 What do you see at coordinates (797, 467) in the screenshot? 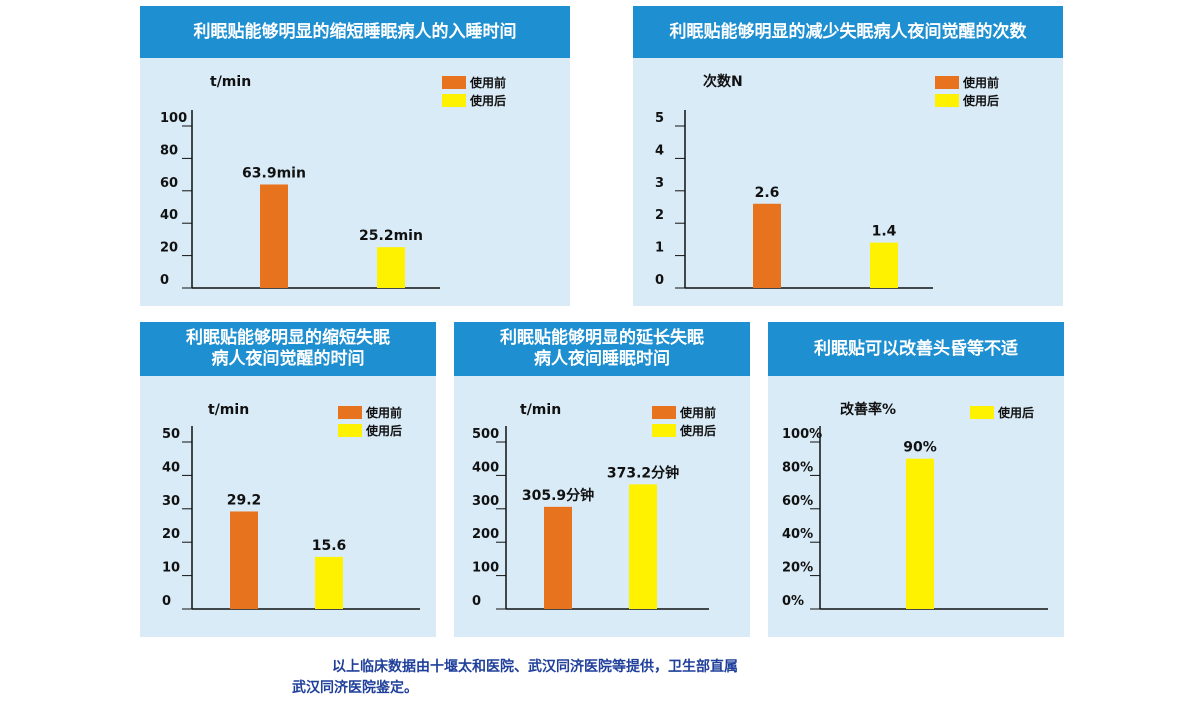
I see `y-tick-label: 80%` at bounding box center [797, 467].